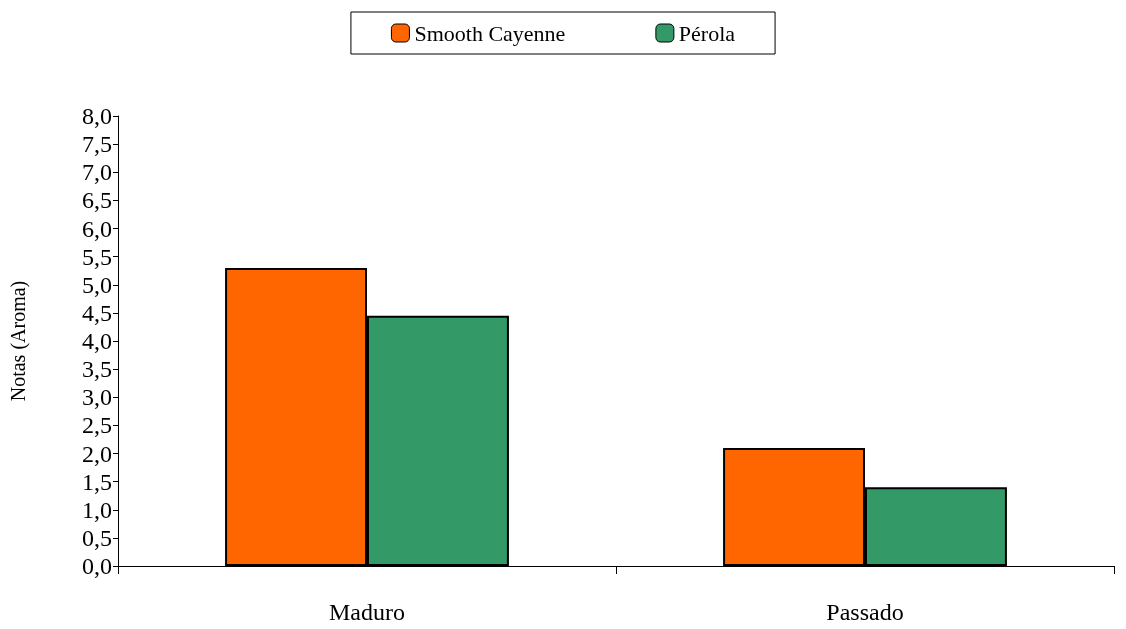  What do you see at coordinates (97, 509) in the screenshot?
I see `y-tick-label: 1,0` at bounding box center [97, 509].